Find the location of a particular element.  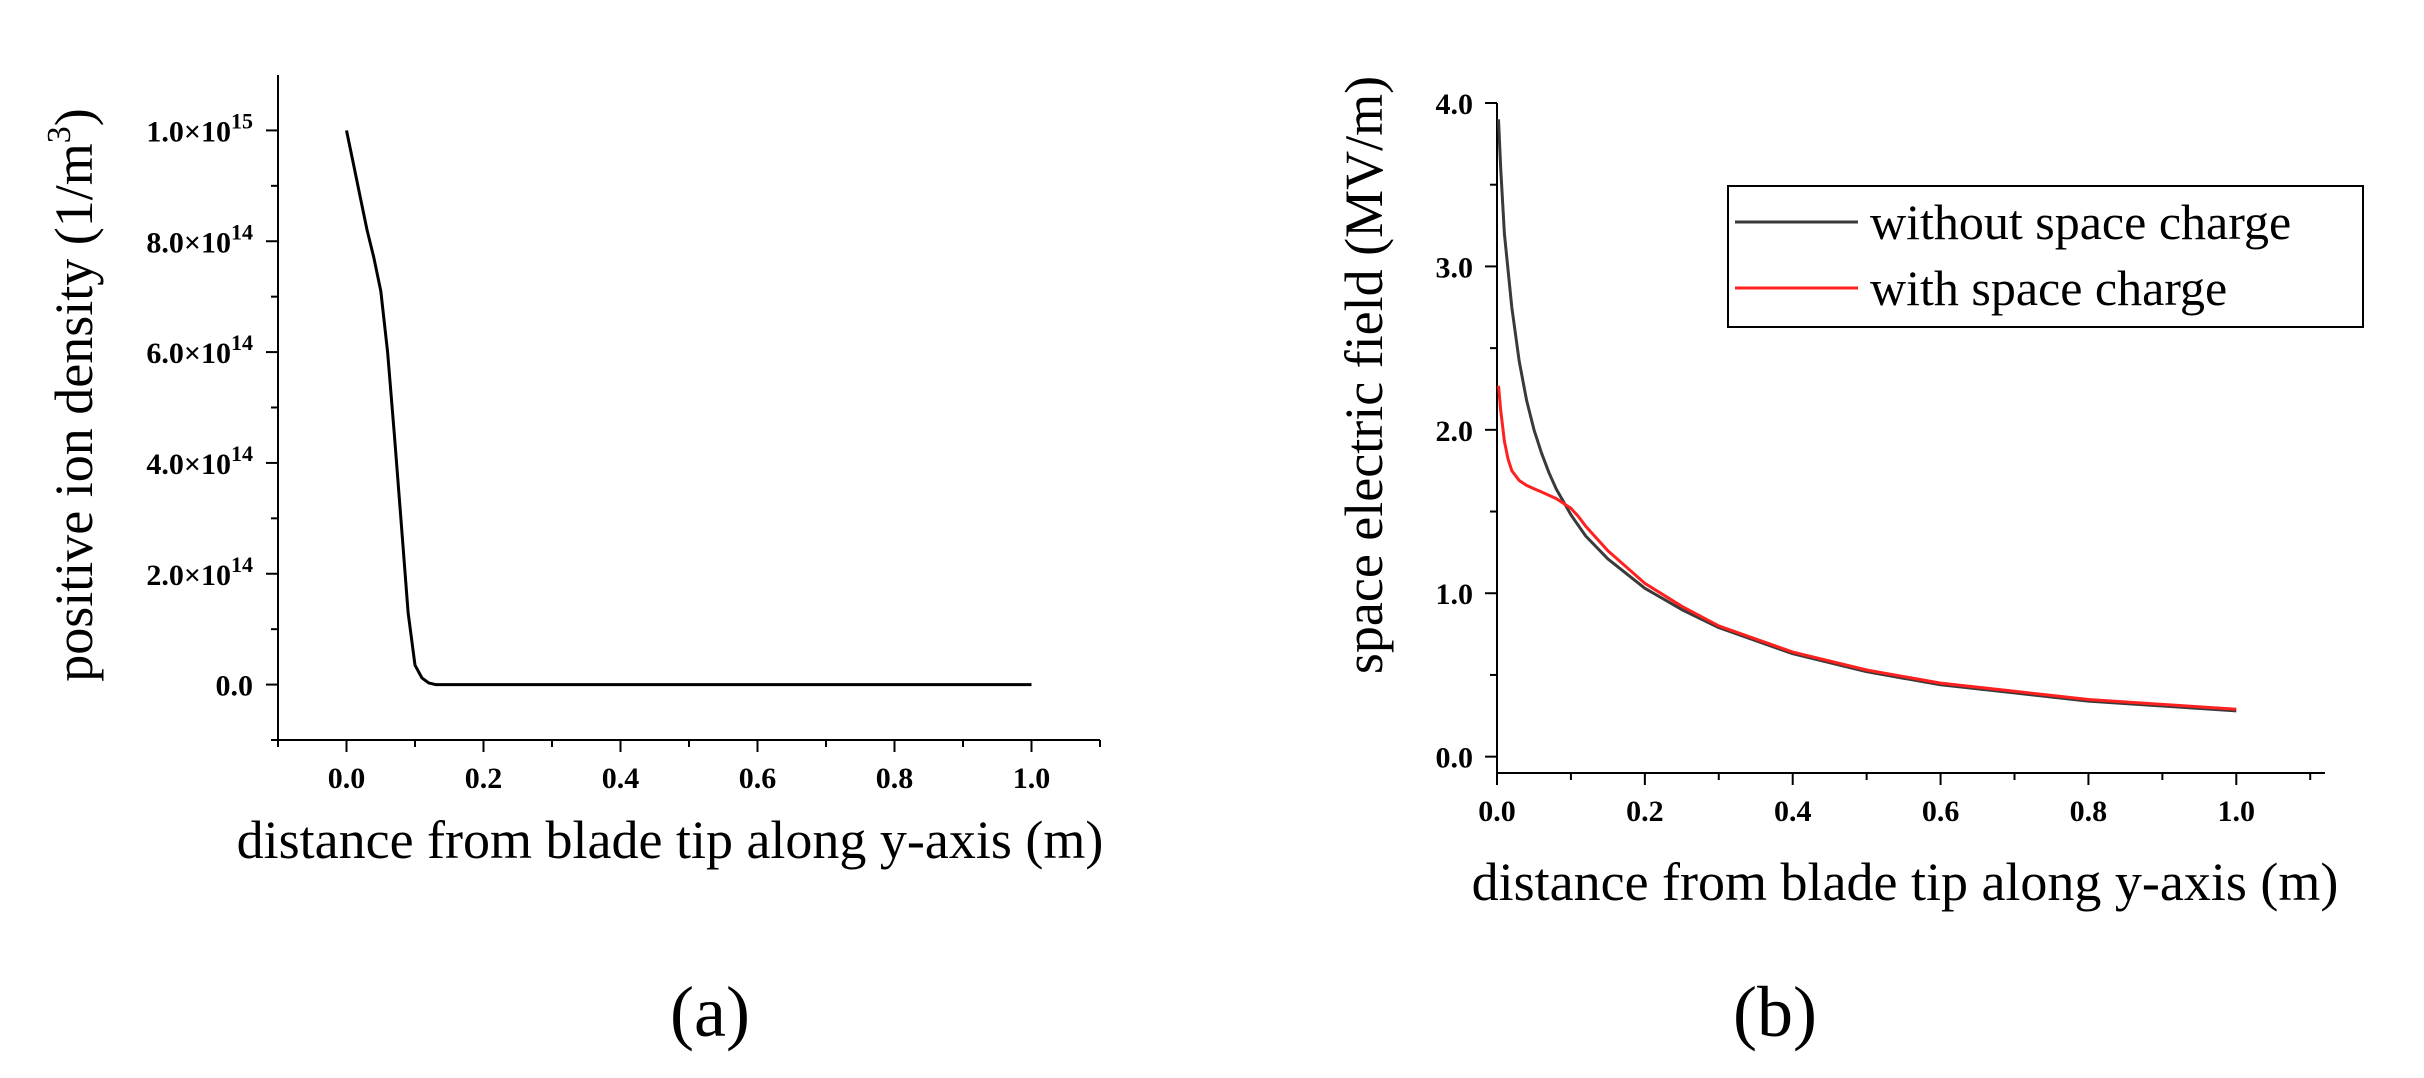

chart-b-y-tick-label: 2.0 is located at coordinates (1455, 431).